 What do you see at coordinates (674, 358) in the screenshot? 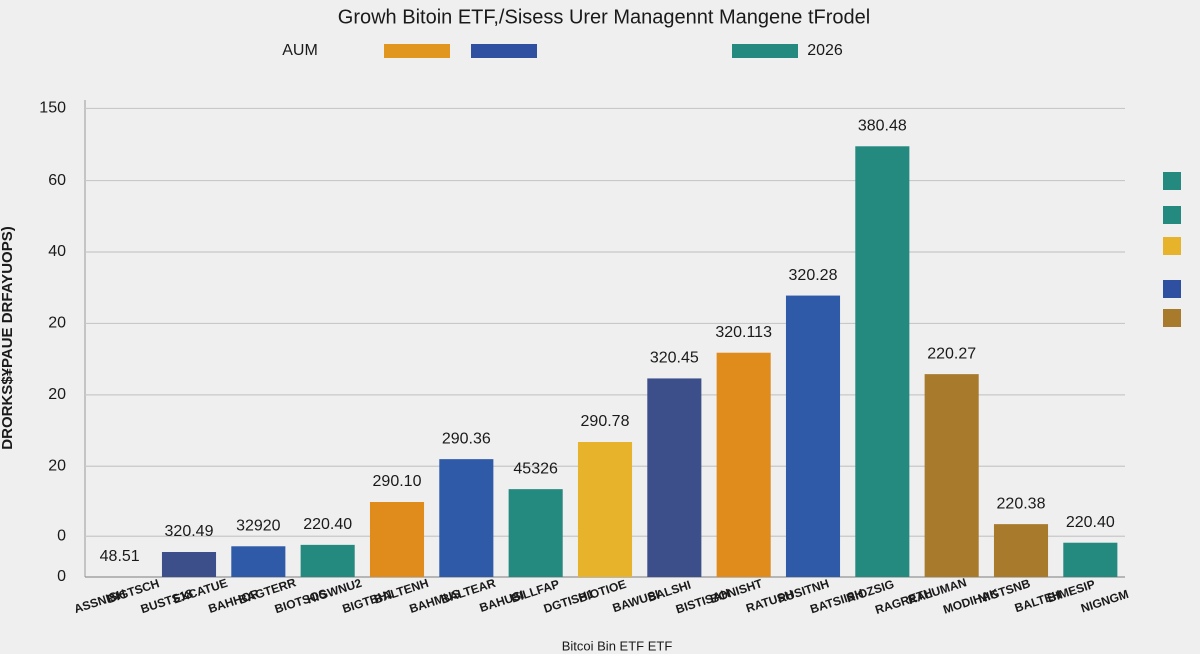
I see `data-annotation: 320.45` at bounding box center [674, 358].